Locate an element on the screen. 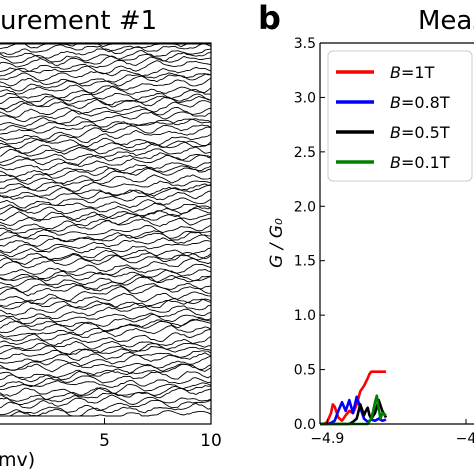 The image size is (474, 474). right-title: Meas is located at coordinates (446, 21).